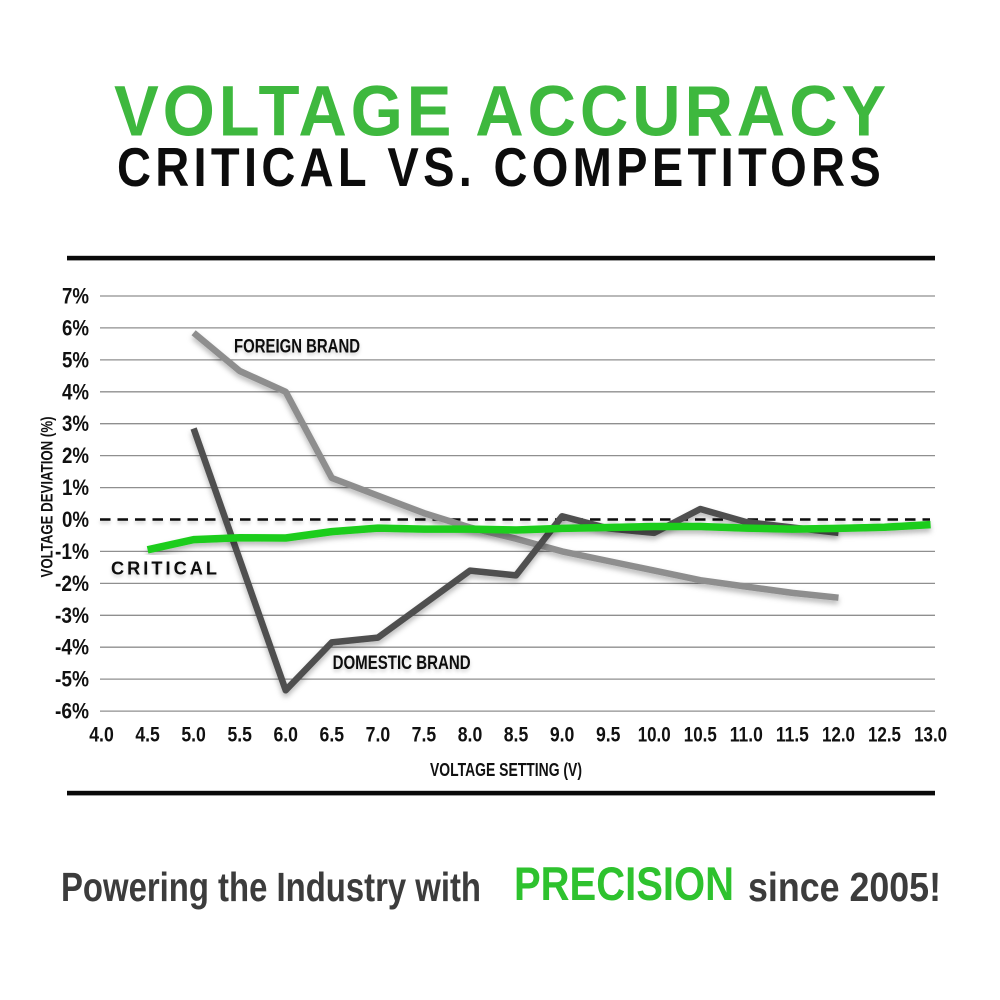  What do you see at coordinates (165, 569) in the screenshot?
I see `svg-text: CRITICAL` at bounding box center [165, 569].